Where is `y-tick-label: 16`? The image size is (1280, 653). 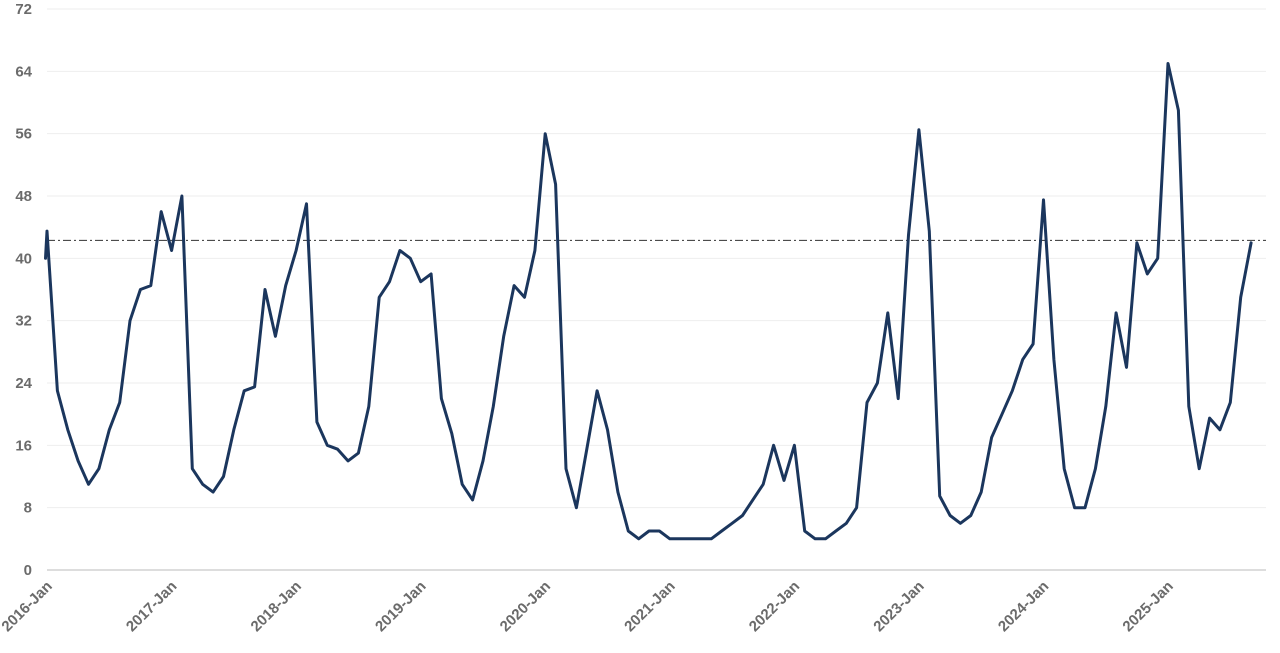
y-tick-label: 16 is located at coordinates (23, 445).